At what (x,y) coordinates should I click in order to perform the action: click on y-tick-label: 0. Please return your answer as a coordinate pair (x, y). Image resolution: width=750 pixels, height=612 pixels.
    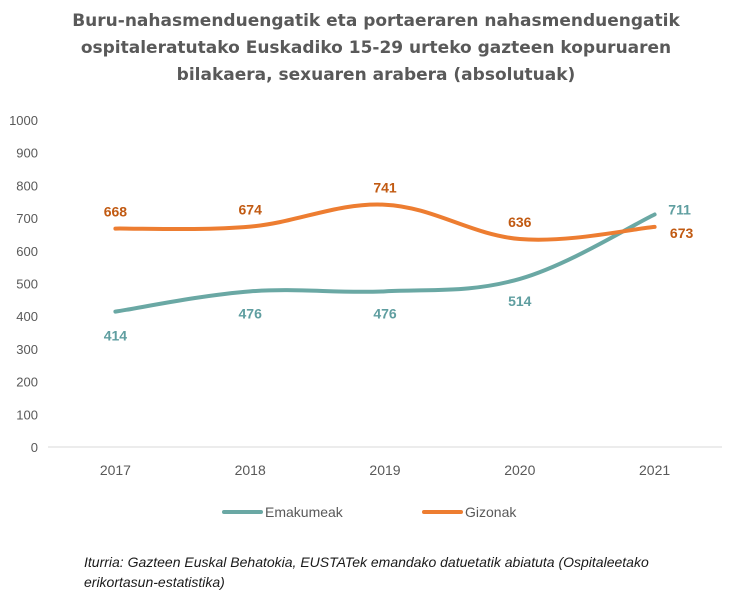
    Looking at the image, I should click on (34, 447).